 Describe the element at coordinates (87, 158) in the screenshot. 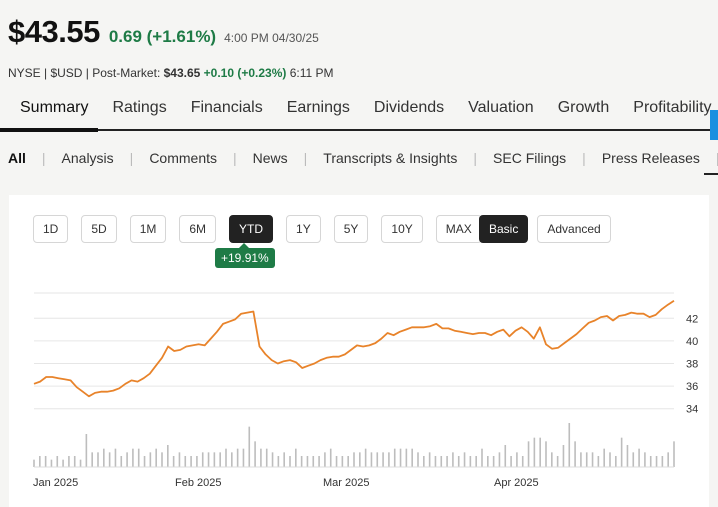

I see `subtab-analysis: Analysis` at that location.